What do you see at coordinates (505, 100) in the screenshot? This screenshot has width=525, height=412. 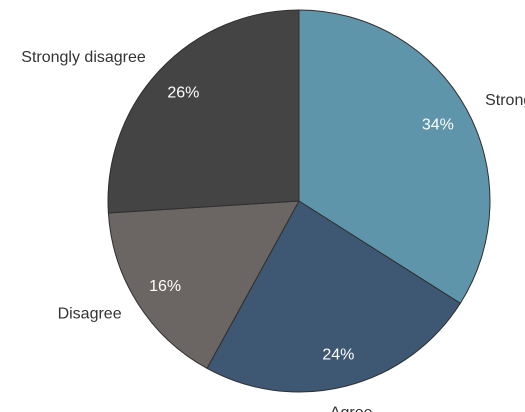 I see `category-label-strongly-agree: Strongly agree` at bounding box center [505, 100].